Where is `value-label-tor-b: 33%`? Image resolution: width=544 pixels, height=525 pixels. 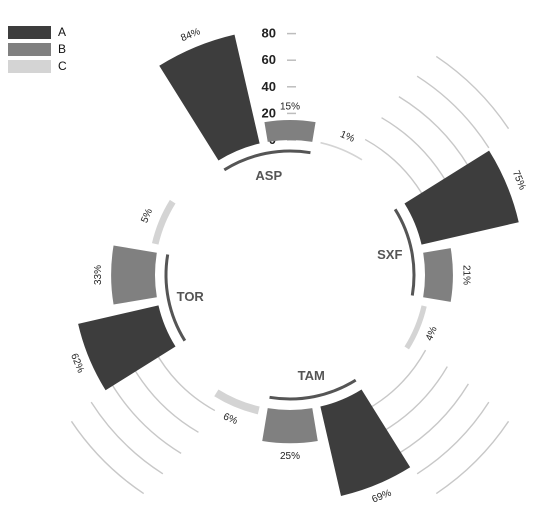
value-label-tor-b: 33% is located at coordinates (98, 275).